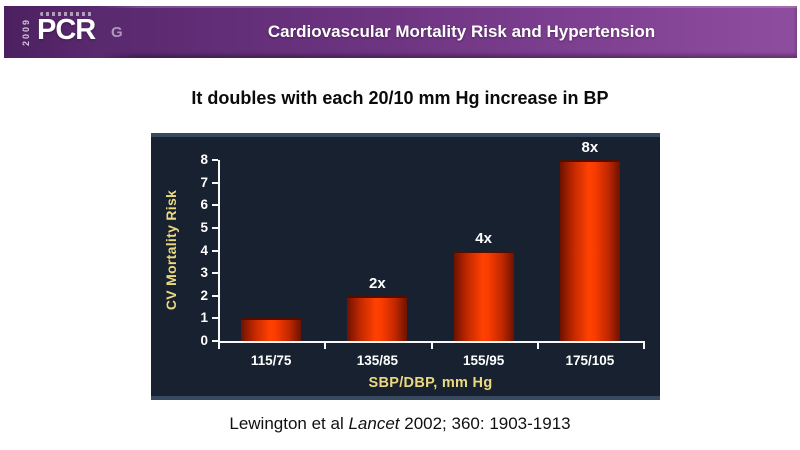 Image resolution: width=800 pixels, height=450 pixels. I want to click on y-axis-line, so click(219, 251).